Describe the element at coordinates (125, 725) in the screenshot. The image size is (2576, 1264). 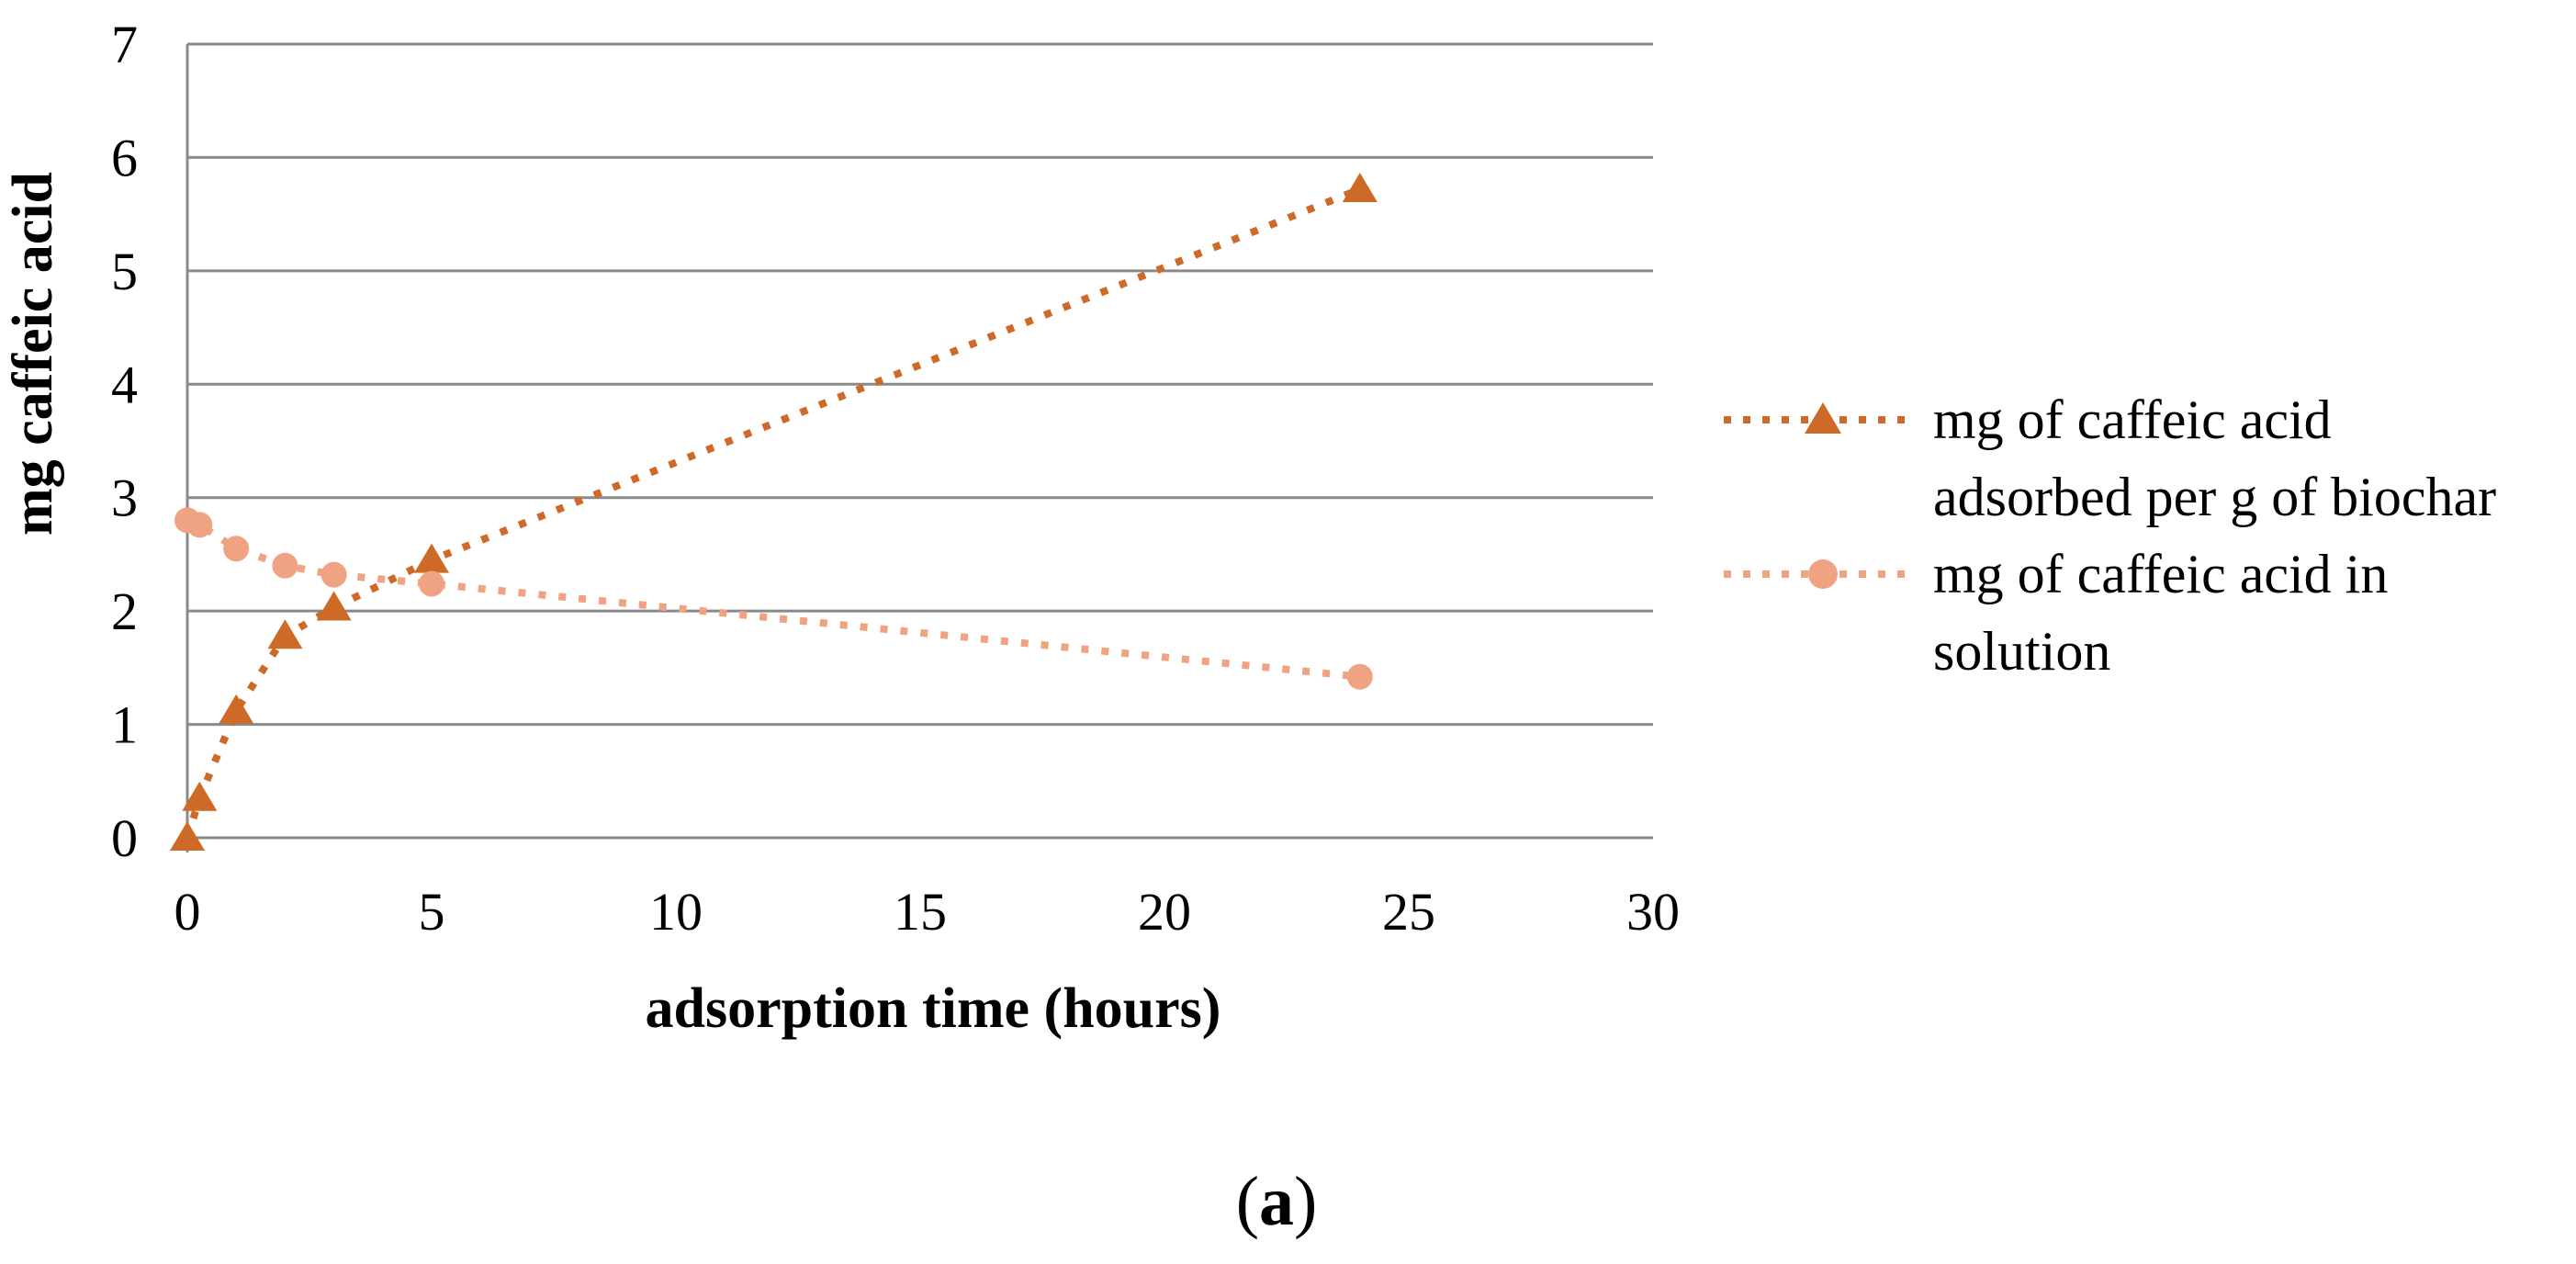
I see `y-tick-label: 1` at that location.